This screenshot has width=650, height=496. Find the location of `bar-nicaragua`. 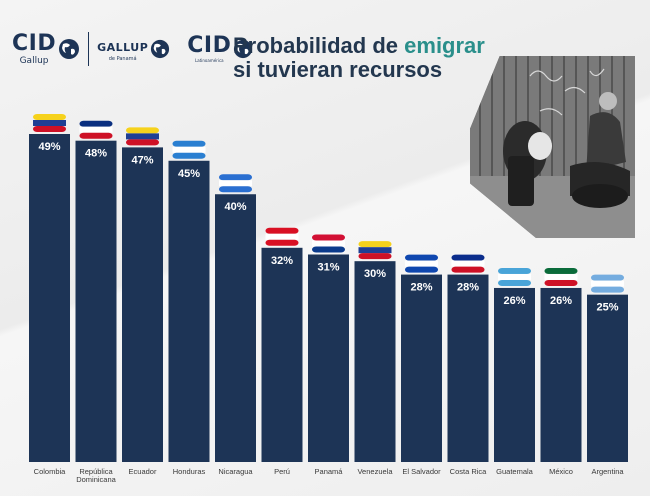

bar-nicaragua is located at coordinates (235, 328).